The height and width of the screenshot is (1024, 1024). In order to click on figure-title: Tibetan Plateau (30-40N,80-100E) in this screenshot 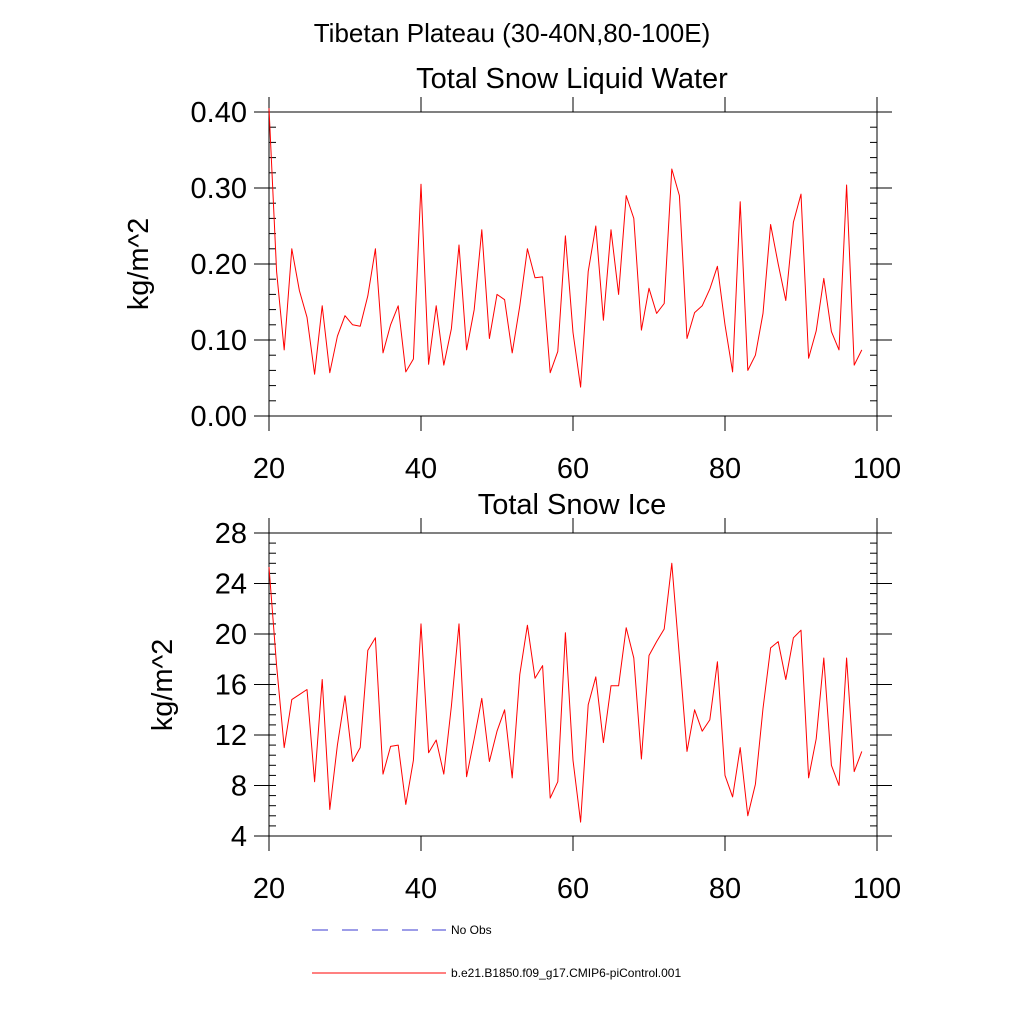, I will do `click(512, 33)`.